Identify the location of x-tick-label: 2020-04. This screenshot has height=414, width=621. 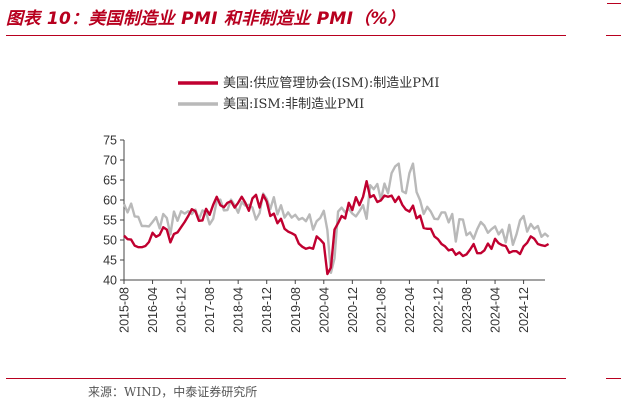
(324, 310).